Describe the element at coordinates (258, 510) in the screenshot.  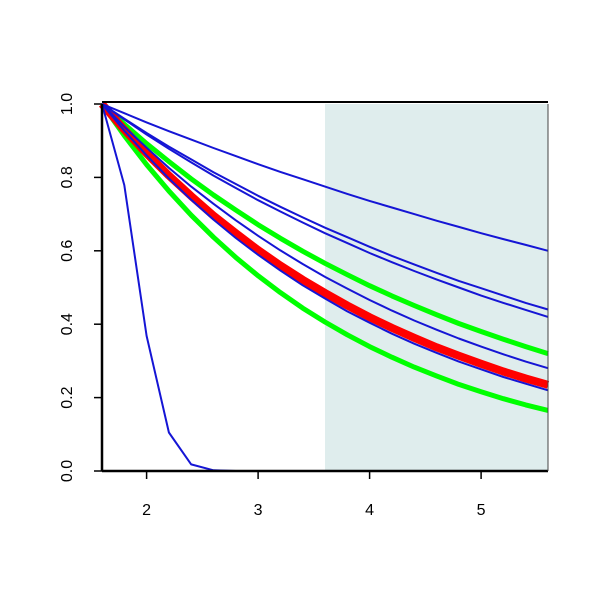
I see `x-tick-label: 3` at that location.